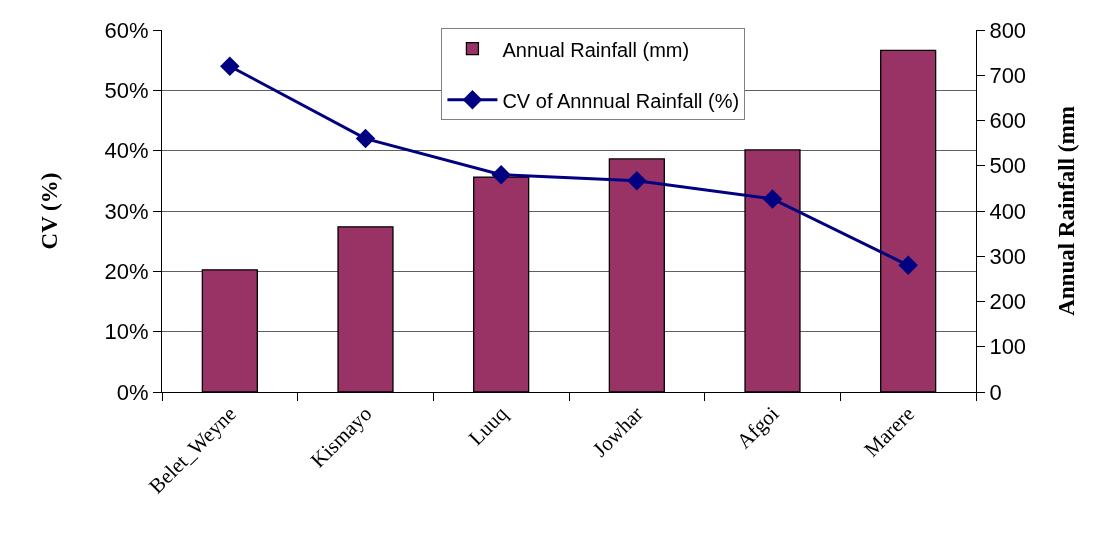 The image size is (1109, 544). Describe the element at coordinates (1008, 75) in the screenshot. I see `y2-tick-label: 700` at that location.